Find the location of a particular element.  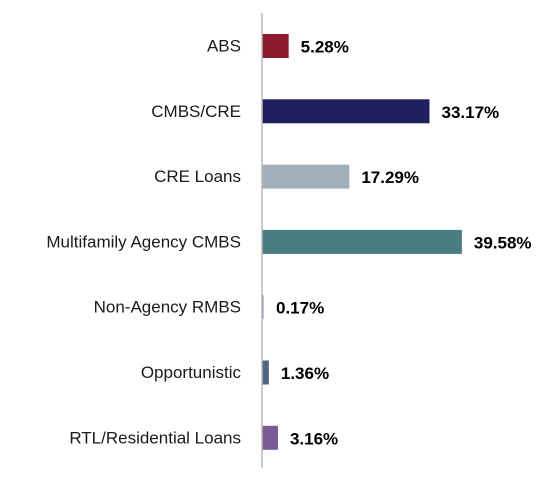

data-label: 33.17% is located at coordinates (471, 112).